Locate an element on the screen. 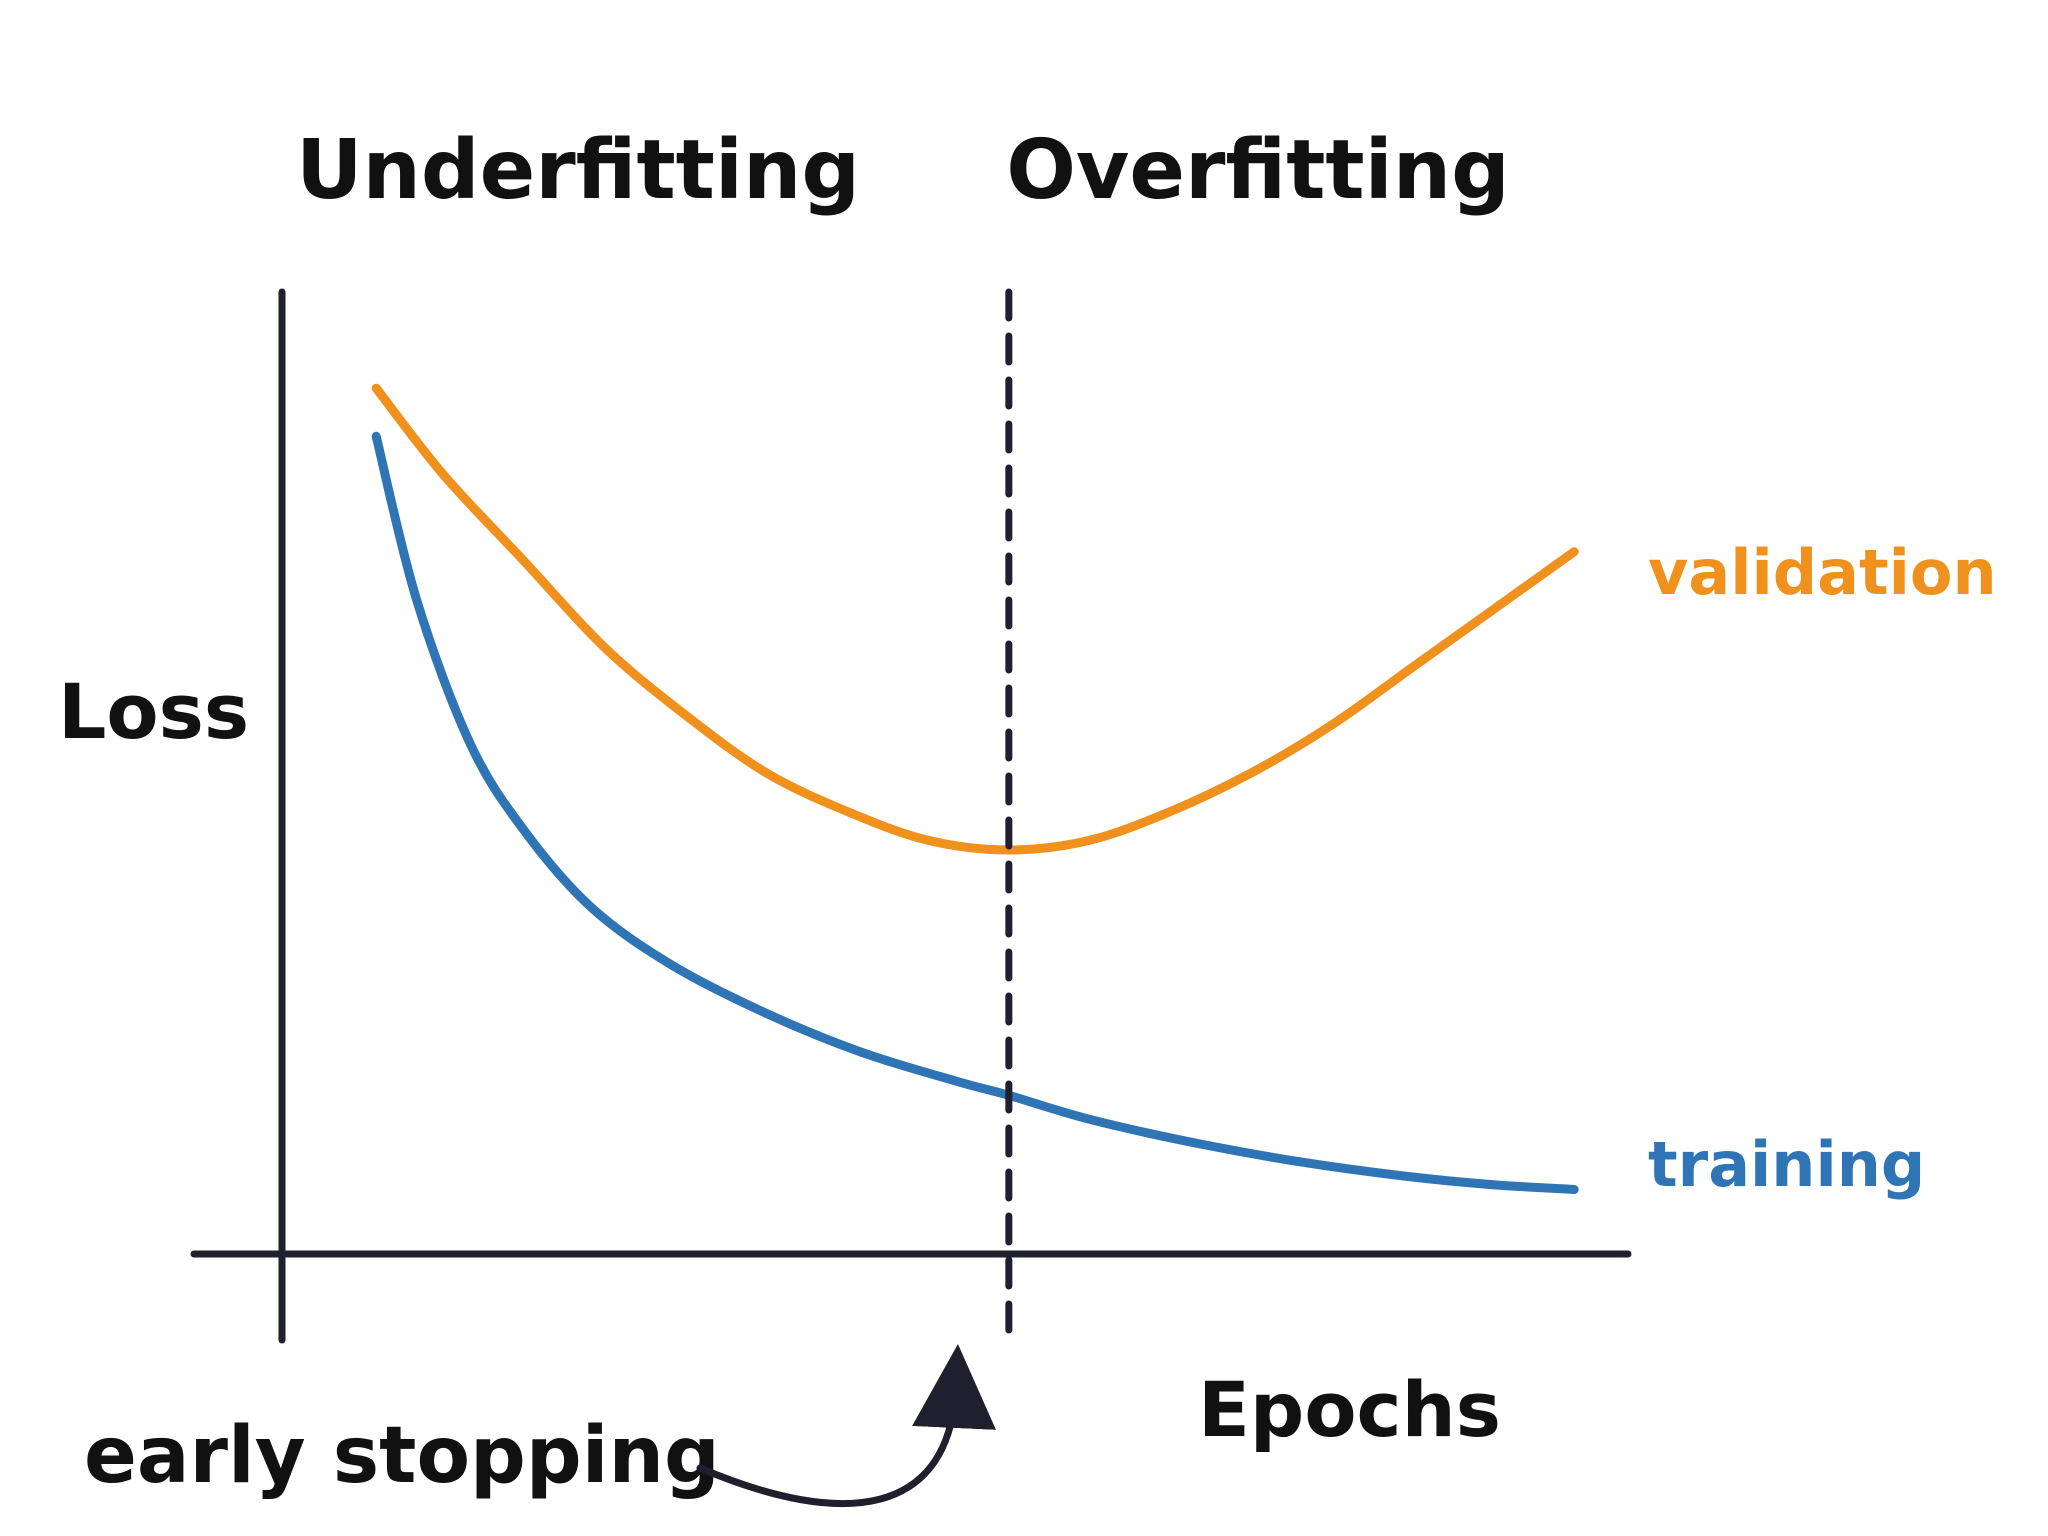 This screenshot has width=2048, height=1536. y-axis-label: Loss is located at coordinates (153, 711).